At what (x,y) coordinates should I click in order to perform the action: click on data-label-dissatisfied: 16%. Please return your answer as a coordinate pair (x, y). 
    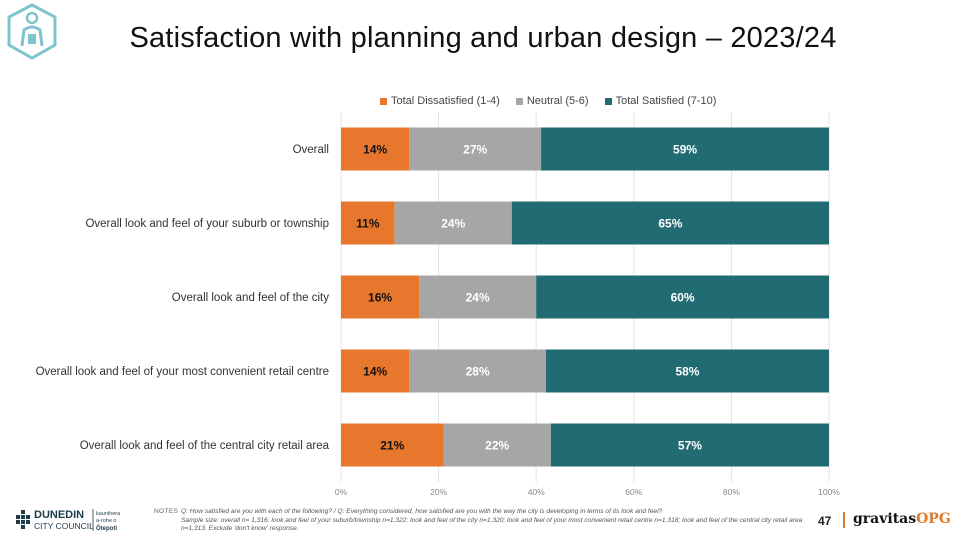
    Looking at the image, I should click on (380, 298).